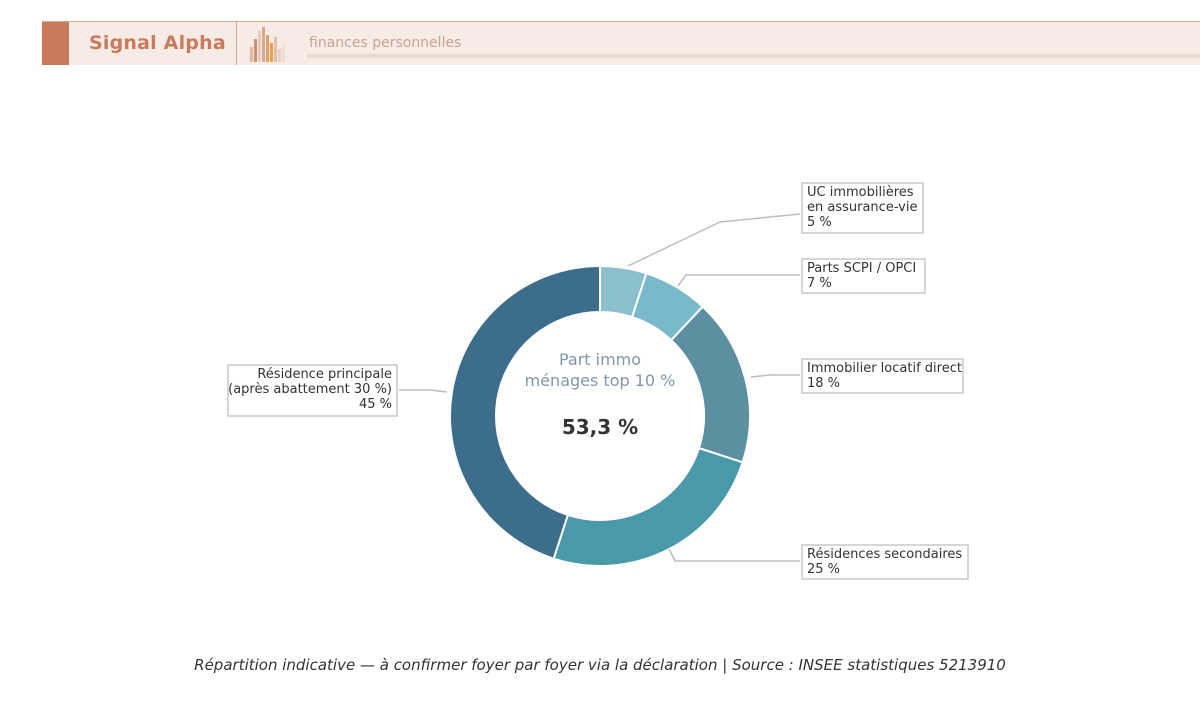 This screenshot has height=721, width=1200. What do you see at coordinates (819, 222) in the screenshot?
I see `callout-text-0-2: 5 %` at bounding box center [819, 222].